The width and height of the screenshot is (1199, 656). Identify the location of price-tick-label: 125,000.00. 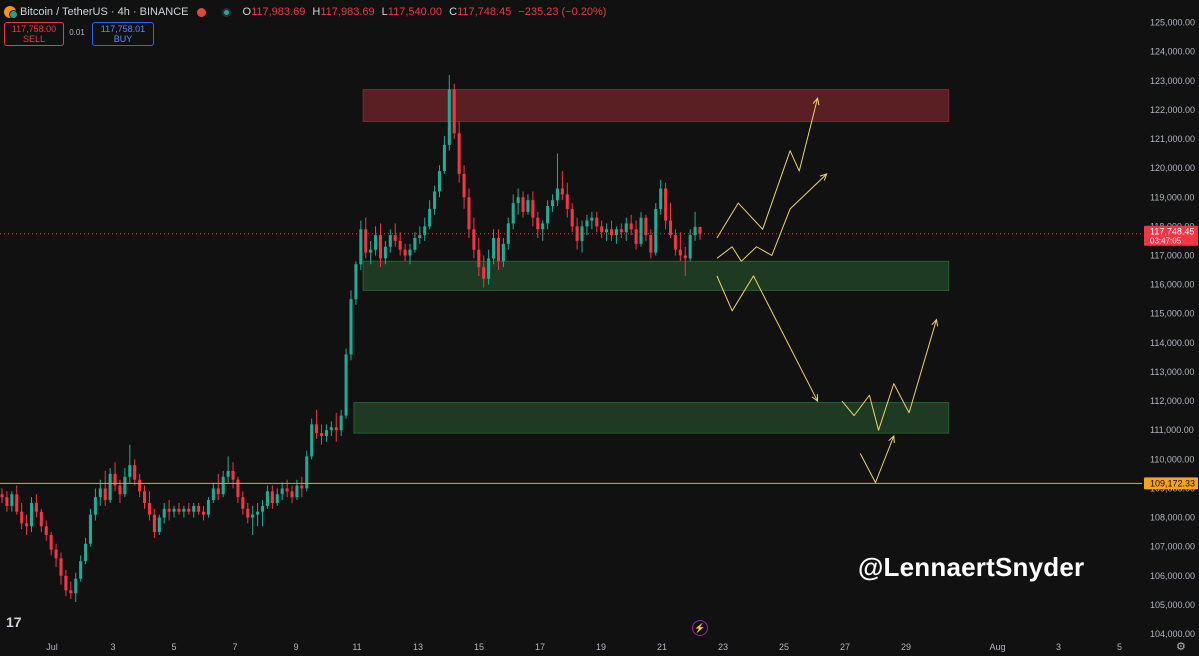
(1172, 23).